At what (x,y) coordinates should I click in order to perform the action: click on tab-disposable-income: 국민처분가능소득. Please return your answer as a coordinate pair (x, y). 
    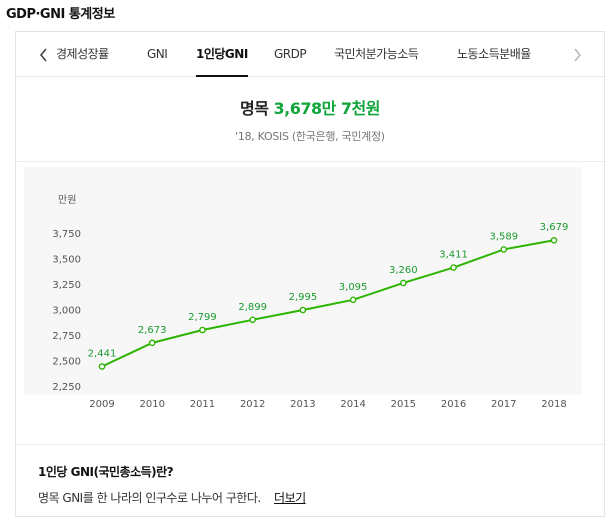
    Looking at the image, I should click on (376, 54).